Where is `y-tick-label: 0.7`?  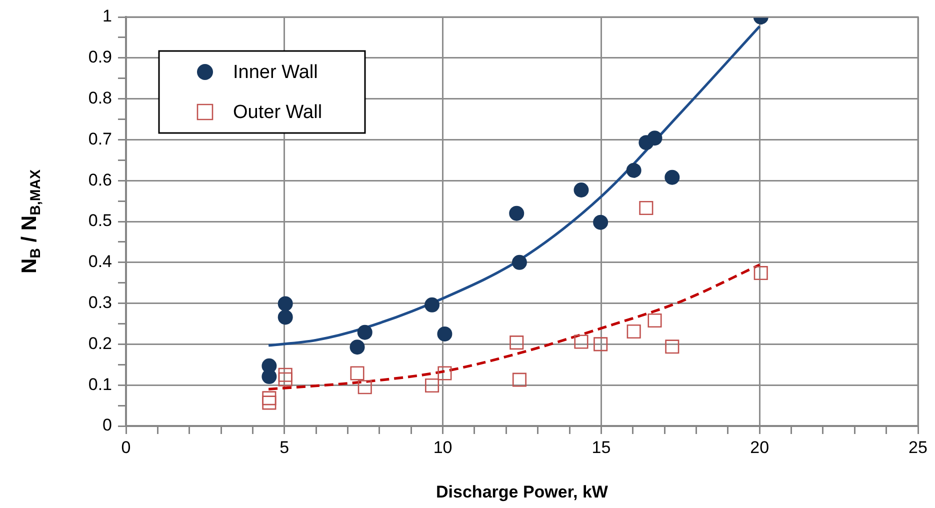
y-tick-label: 0.7 is located at coordinates (100, 138).